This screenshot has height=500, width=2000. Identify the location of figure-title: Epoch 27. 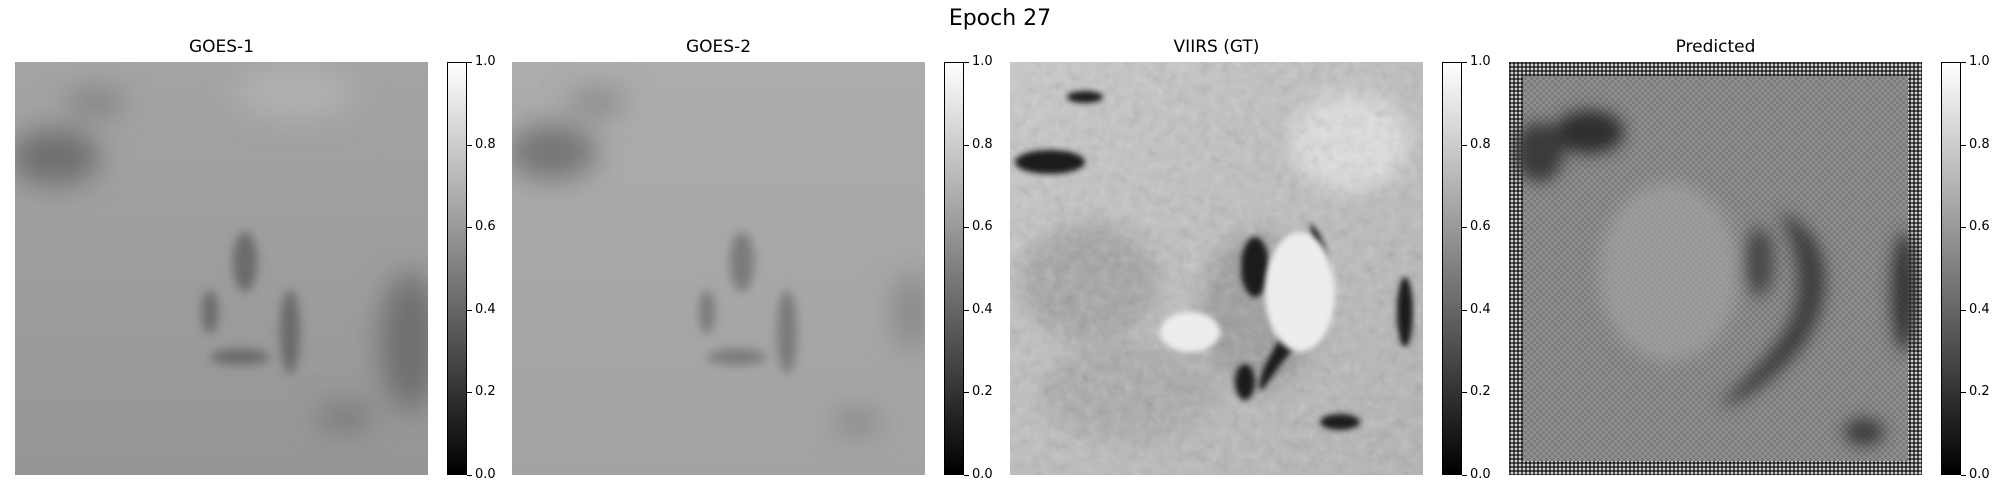
(1000, 18).